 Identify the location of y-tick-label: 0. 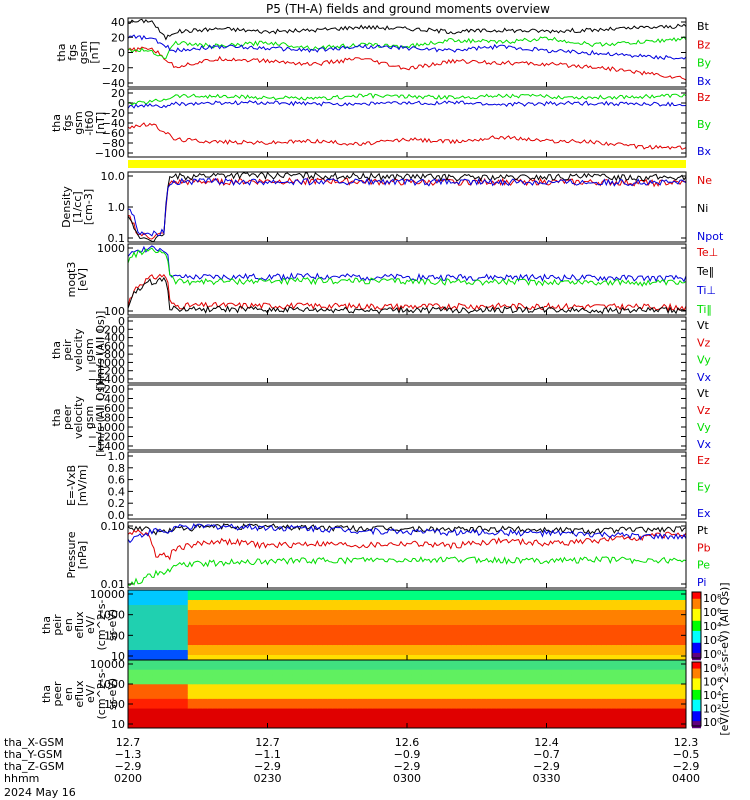
(121, 321).